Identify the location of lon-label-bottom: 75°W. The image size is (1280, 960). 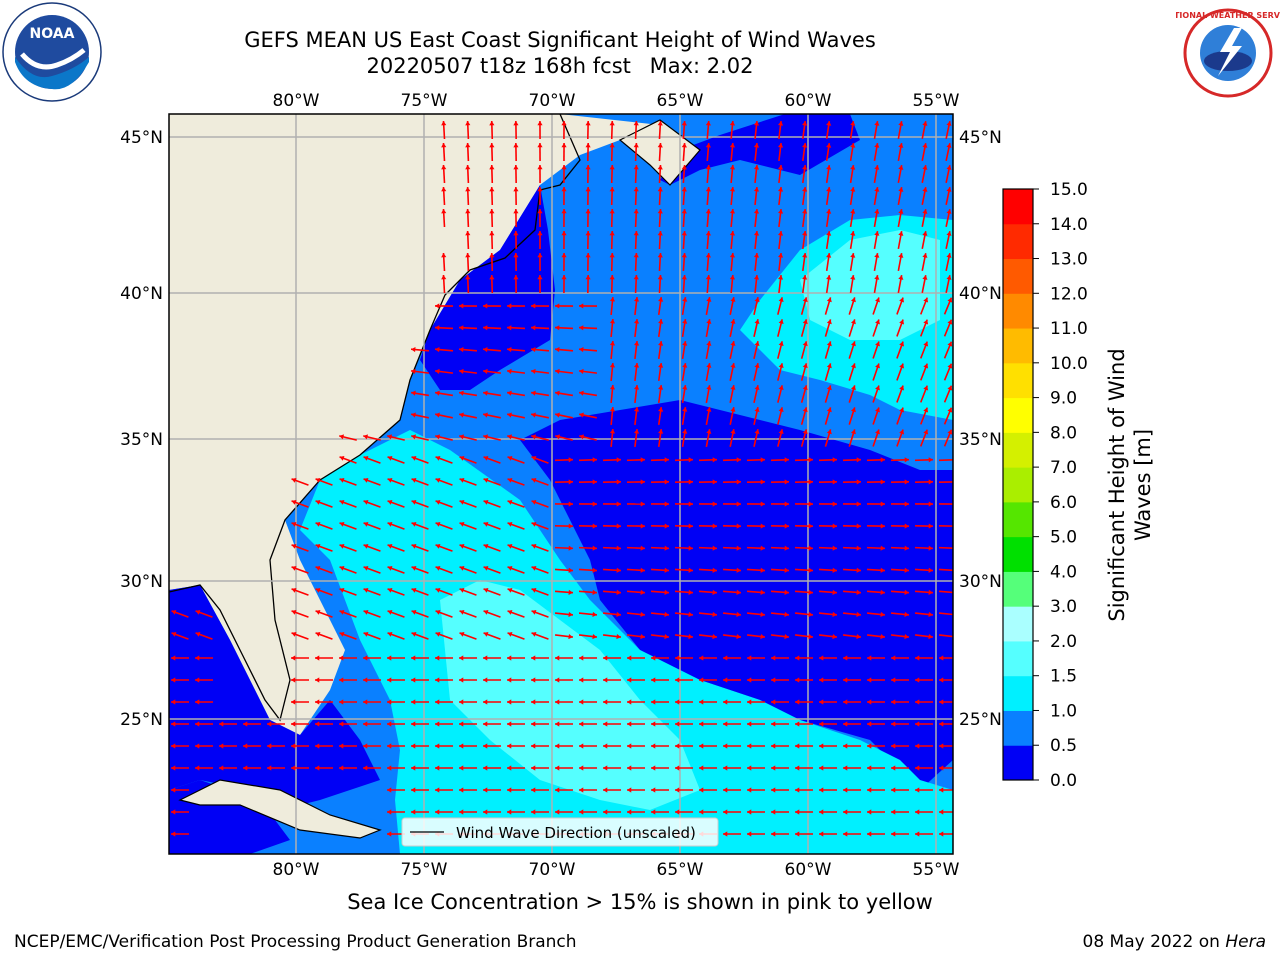
(424, 870).